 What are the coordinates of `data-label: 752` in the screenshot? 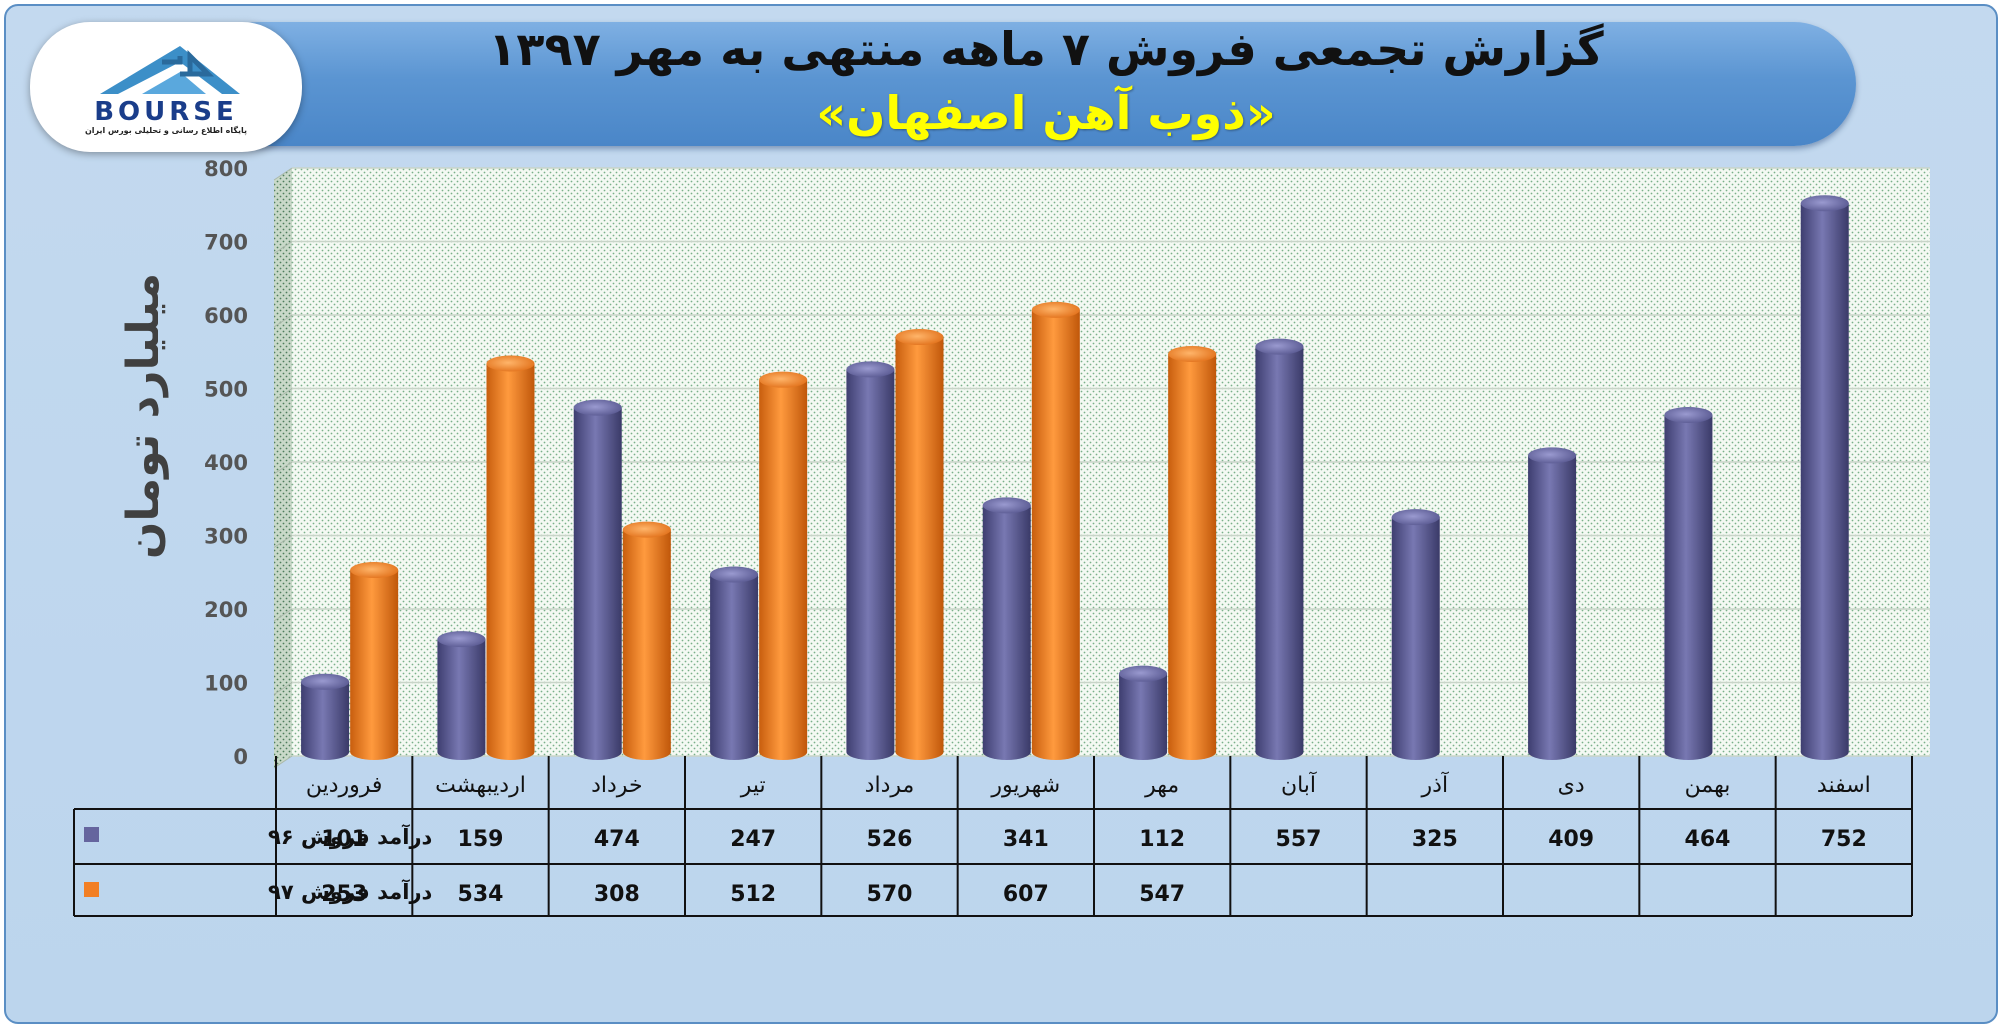 It's located at (1844, 839).